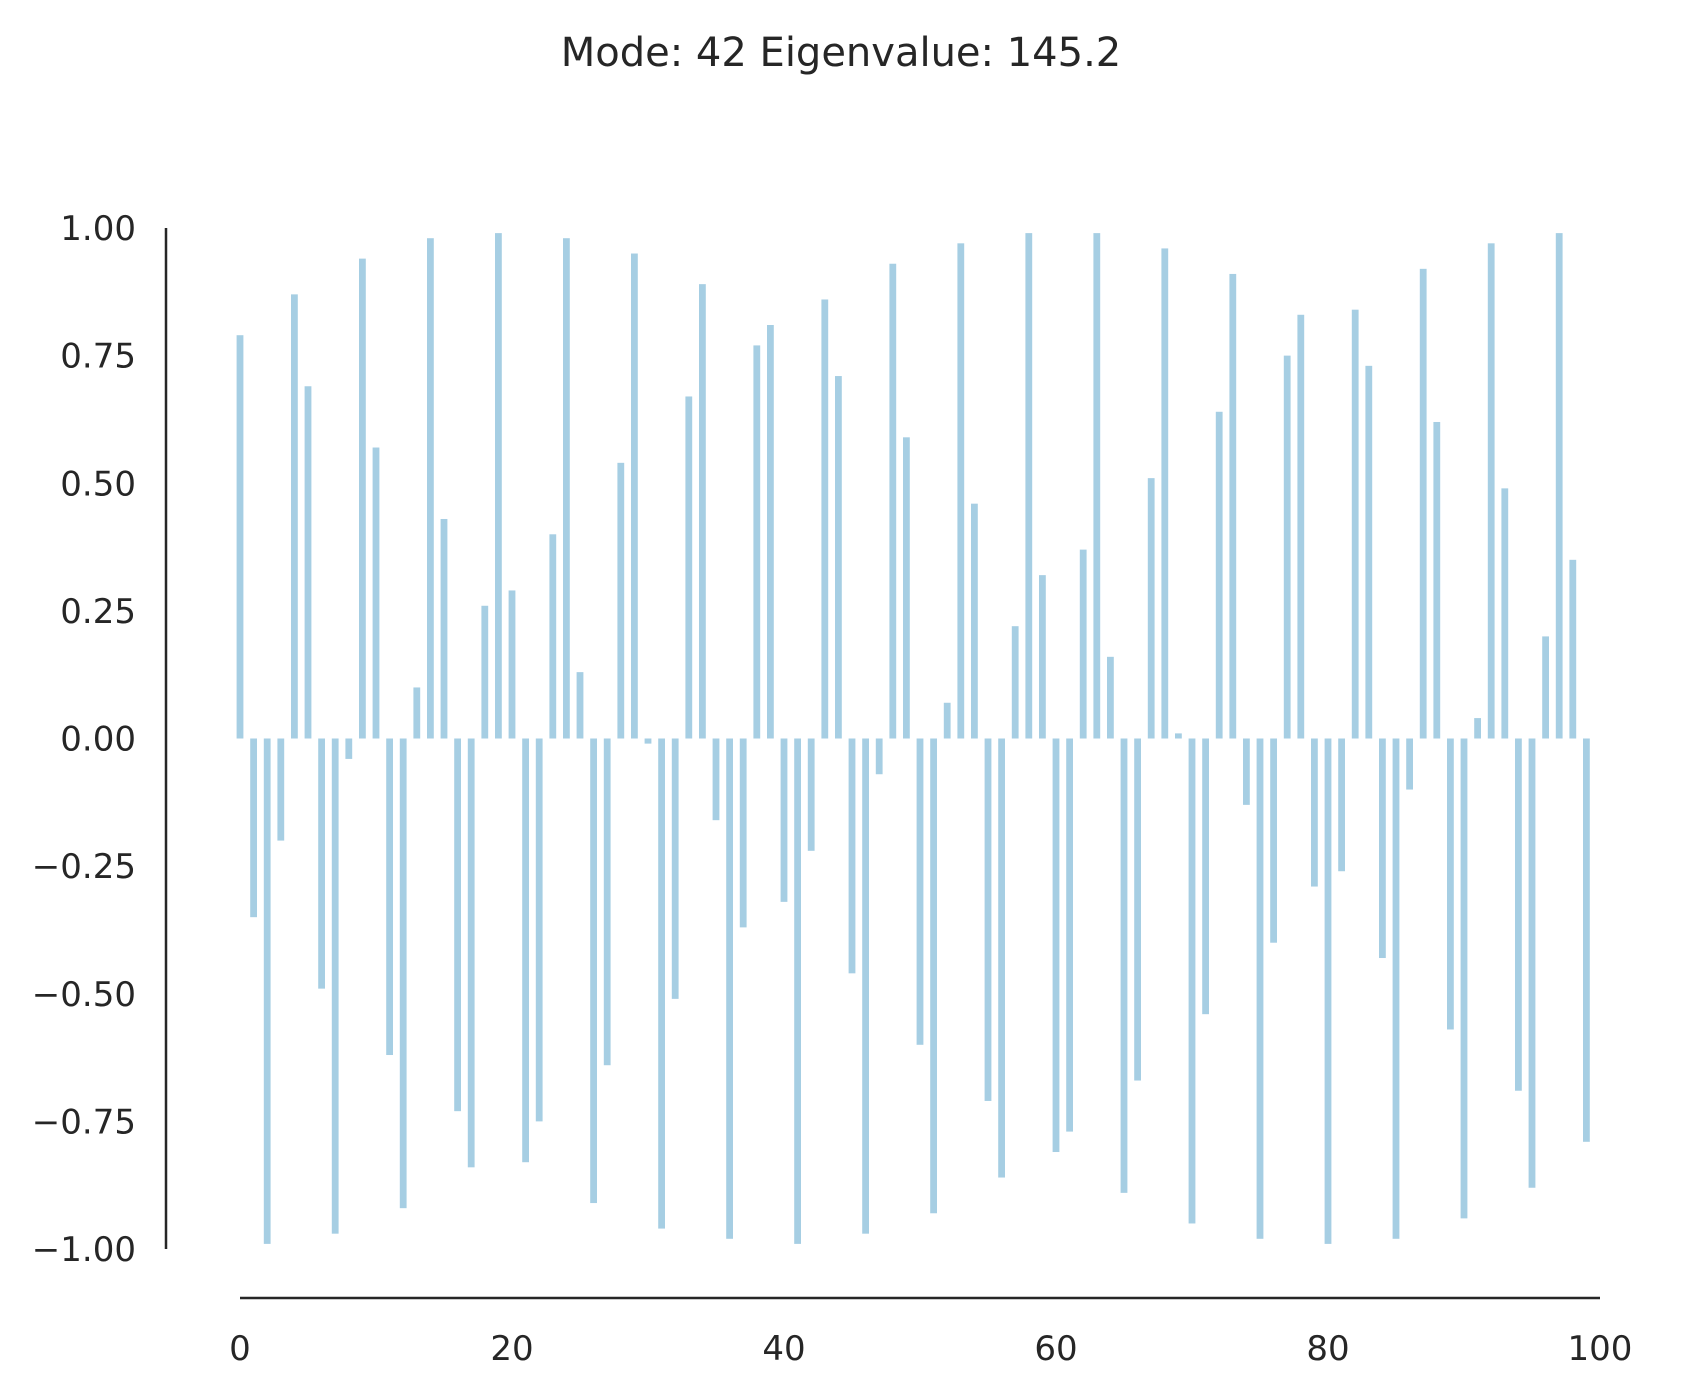 The height and width of the screenshot is (1379, 1682). I want to click on y-tick-labels: 1.00 0.75 0.50 0.25 0.00 −0.25 −0.50 −0.75 −1.00, so click(84, 739).